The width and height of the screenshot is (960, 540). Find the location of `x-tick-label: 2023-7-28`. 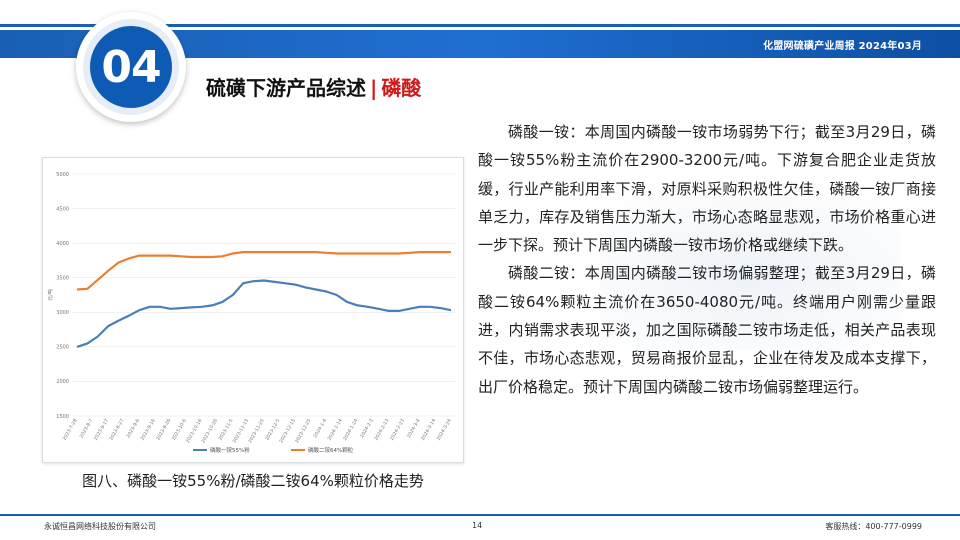

x-tick-label: 2023-7-28 is located at coordinates (70, 430).